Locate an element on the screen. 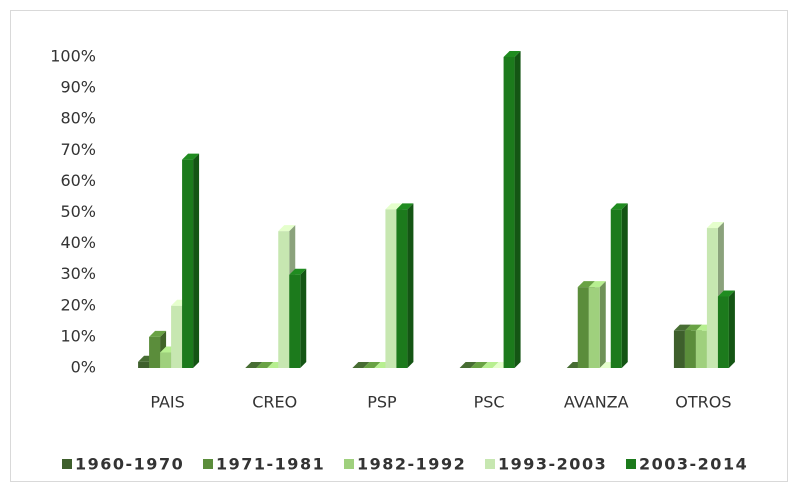 This screenshot has width=798, height=492. y-tick-label: 60% is located at coordinates (78, 180).